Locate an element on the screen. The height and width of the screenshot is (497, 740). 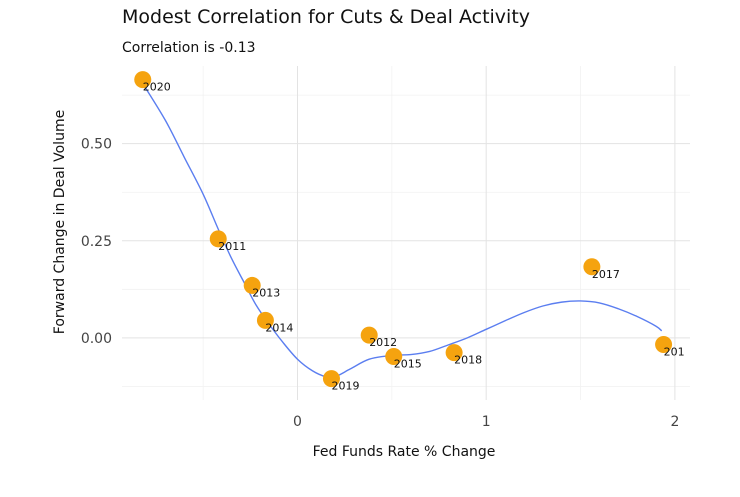
x-tick-labels: 0 1 2 is located at coordinates (486, 422).